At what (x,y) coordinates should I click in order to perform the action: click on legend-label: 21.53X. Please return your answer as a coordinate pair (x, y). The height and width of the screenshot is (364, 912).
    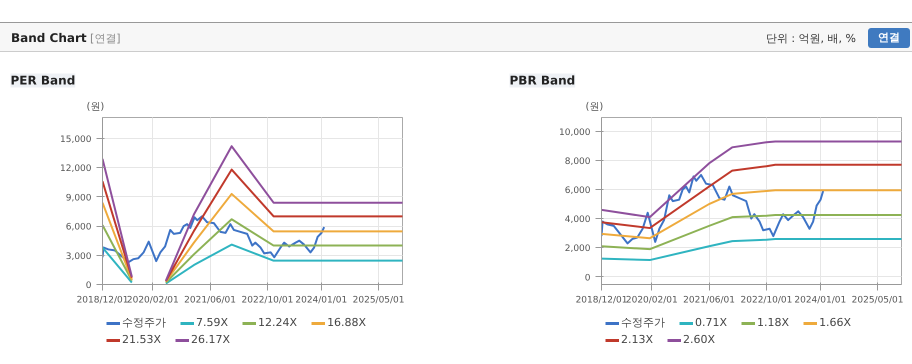
    Looking at the image, I should click on (142, 339).